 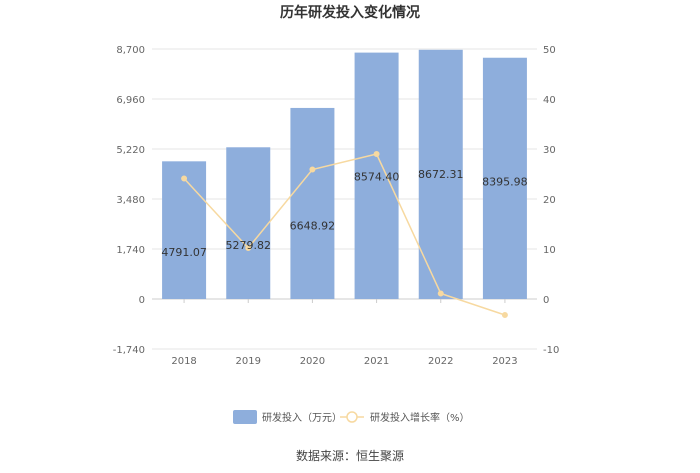 What do you see at coordinates (549, 50) in the screenshot?
I see `y-right-tick-label: 50` at bounding box center [549, 50].